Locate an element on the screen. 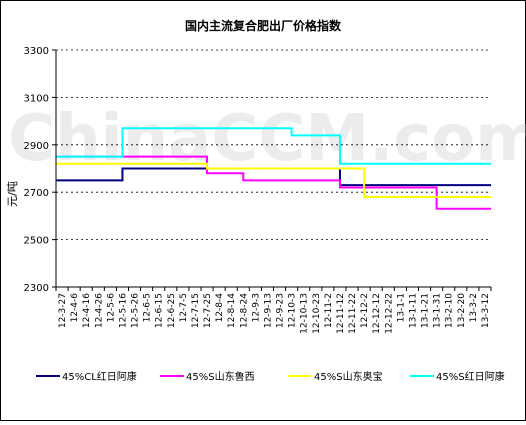 Image resolution: width=526 pixels, height=425 pixels. y-tick-label: 2300 is located at coordinates (36, 288).